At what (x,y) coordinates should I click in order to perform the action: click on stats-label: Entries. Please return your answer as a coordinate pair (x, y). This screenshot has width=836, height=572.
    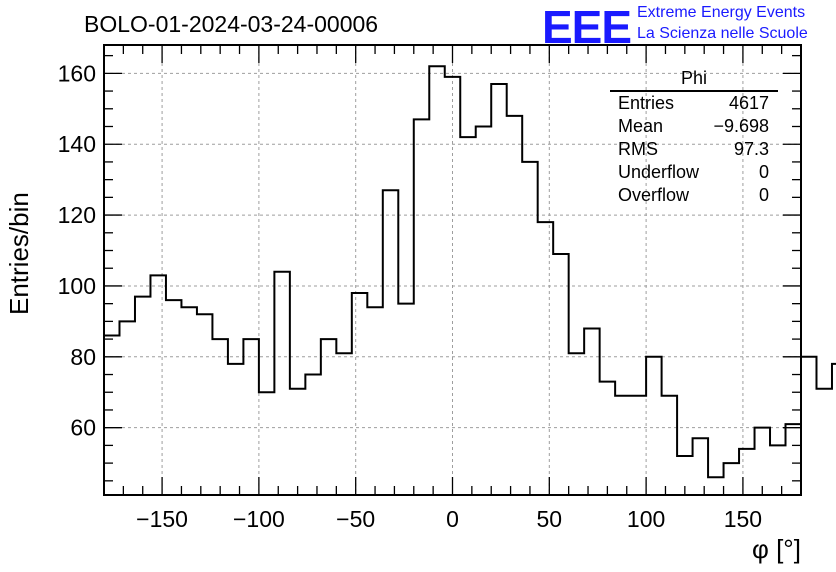
    Looking at the image, I should click on (646, 103).